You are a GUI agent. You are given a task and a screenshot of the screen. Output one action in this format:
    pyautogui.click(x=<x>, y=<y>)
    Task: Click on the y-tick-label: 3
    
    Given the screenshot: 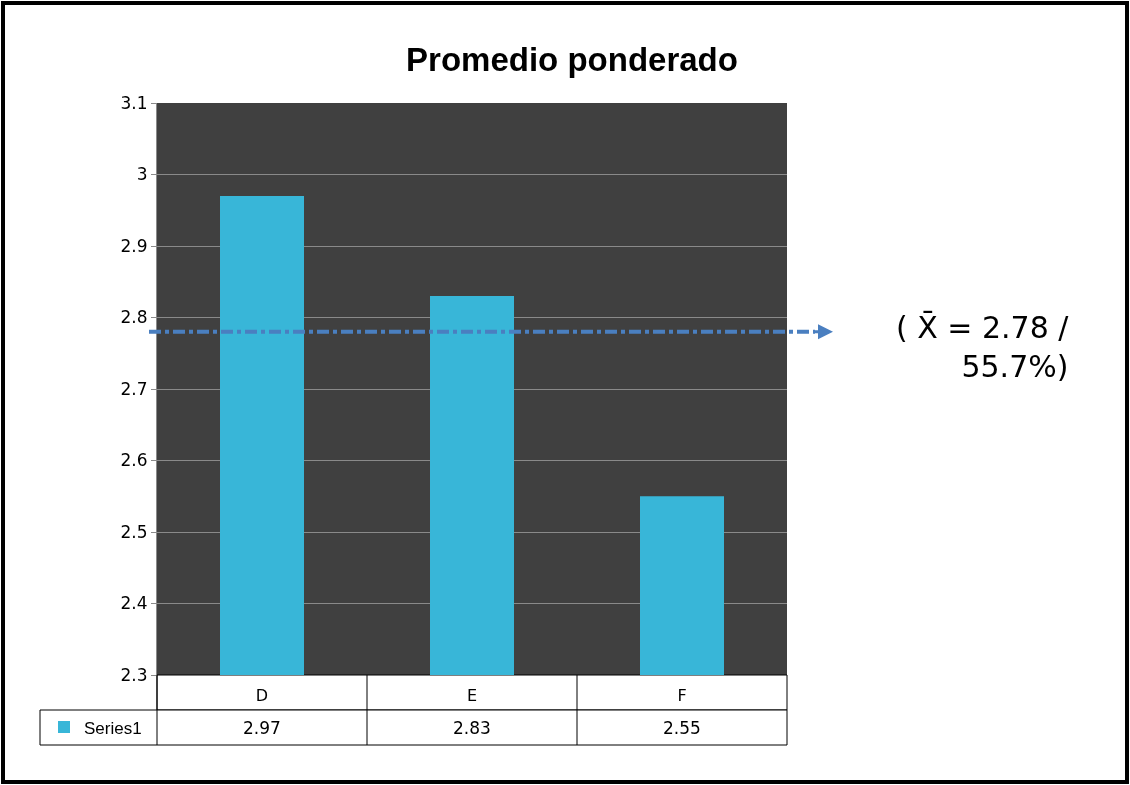 What is the action you would take?
    pyautogui.click(x=142, y=174)
    